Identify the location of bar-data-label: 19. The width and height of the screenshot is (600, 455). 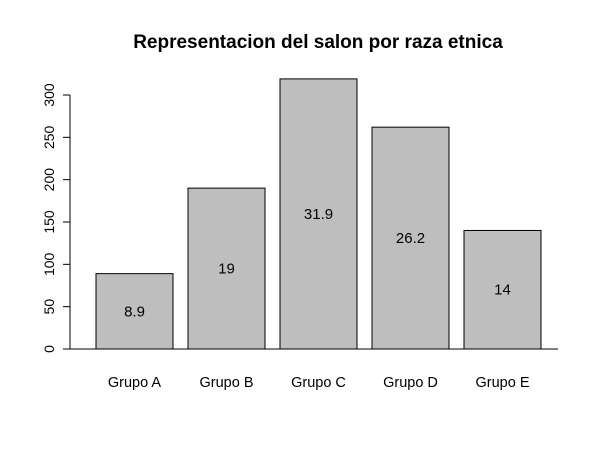
(226, 269).